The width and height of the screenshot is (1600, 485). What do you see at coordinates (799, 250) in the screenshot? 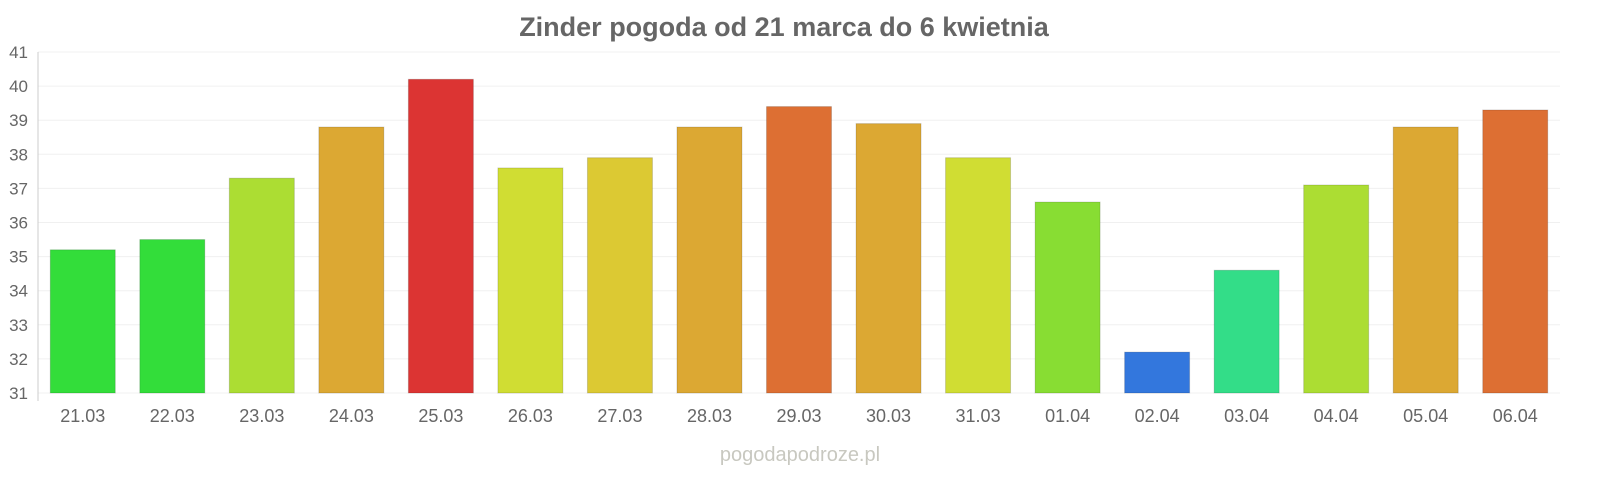
I see `bar-29.03` at bounding box center [799, 250].